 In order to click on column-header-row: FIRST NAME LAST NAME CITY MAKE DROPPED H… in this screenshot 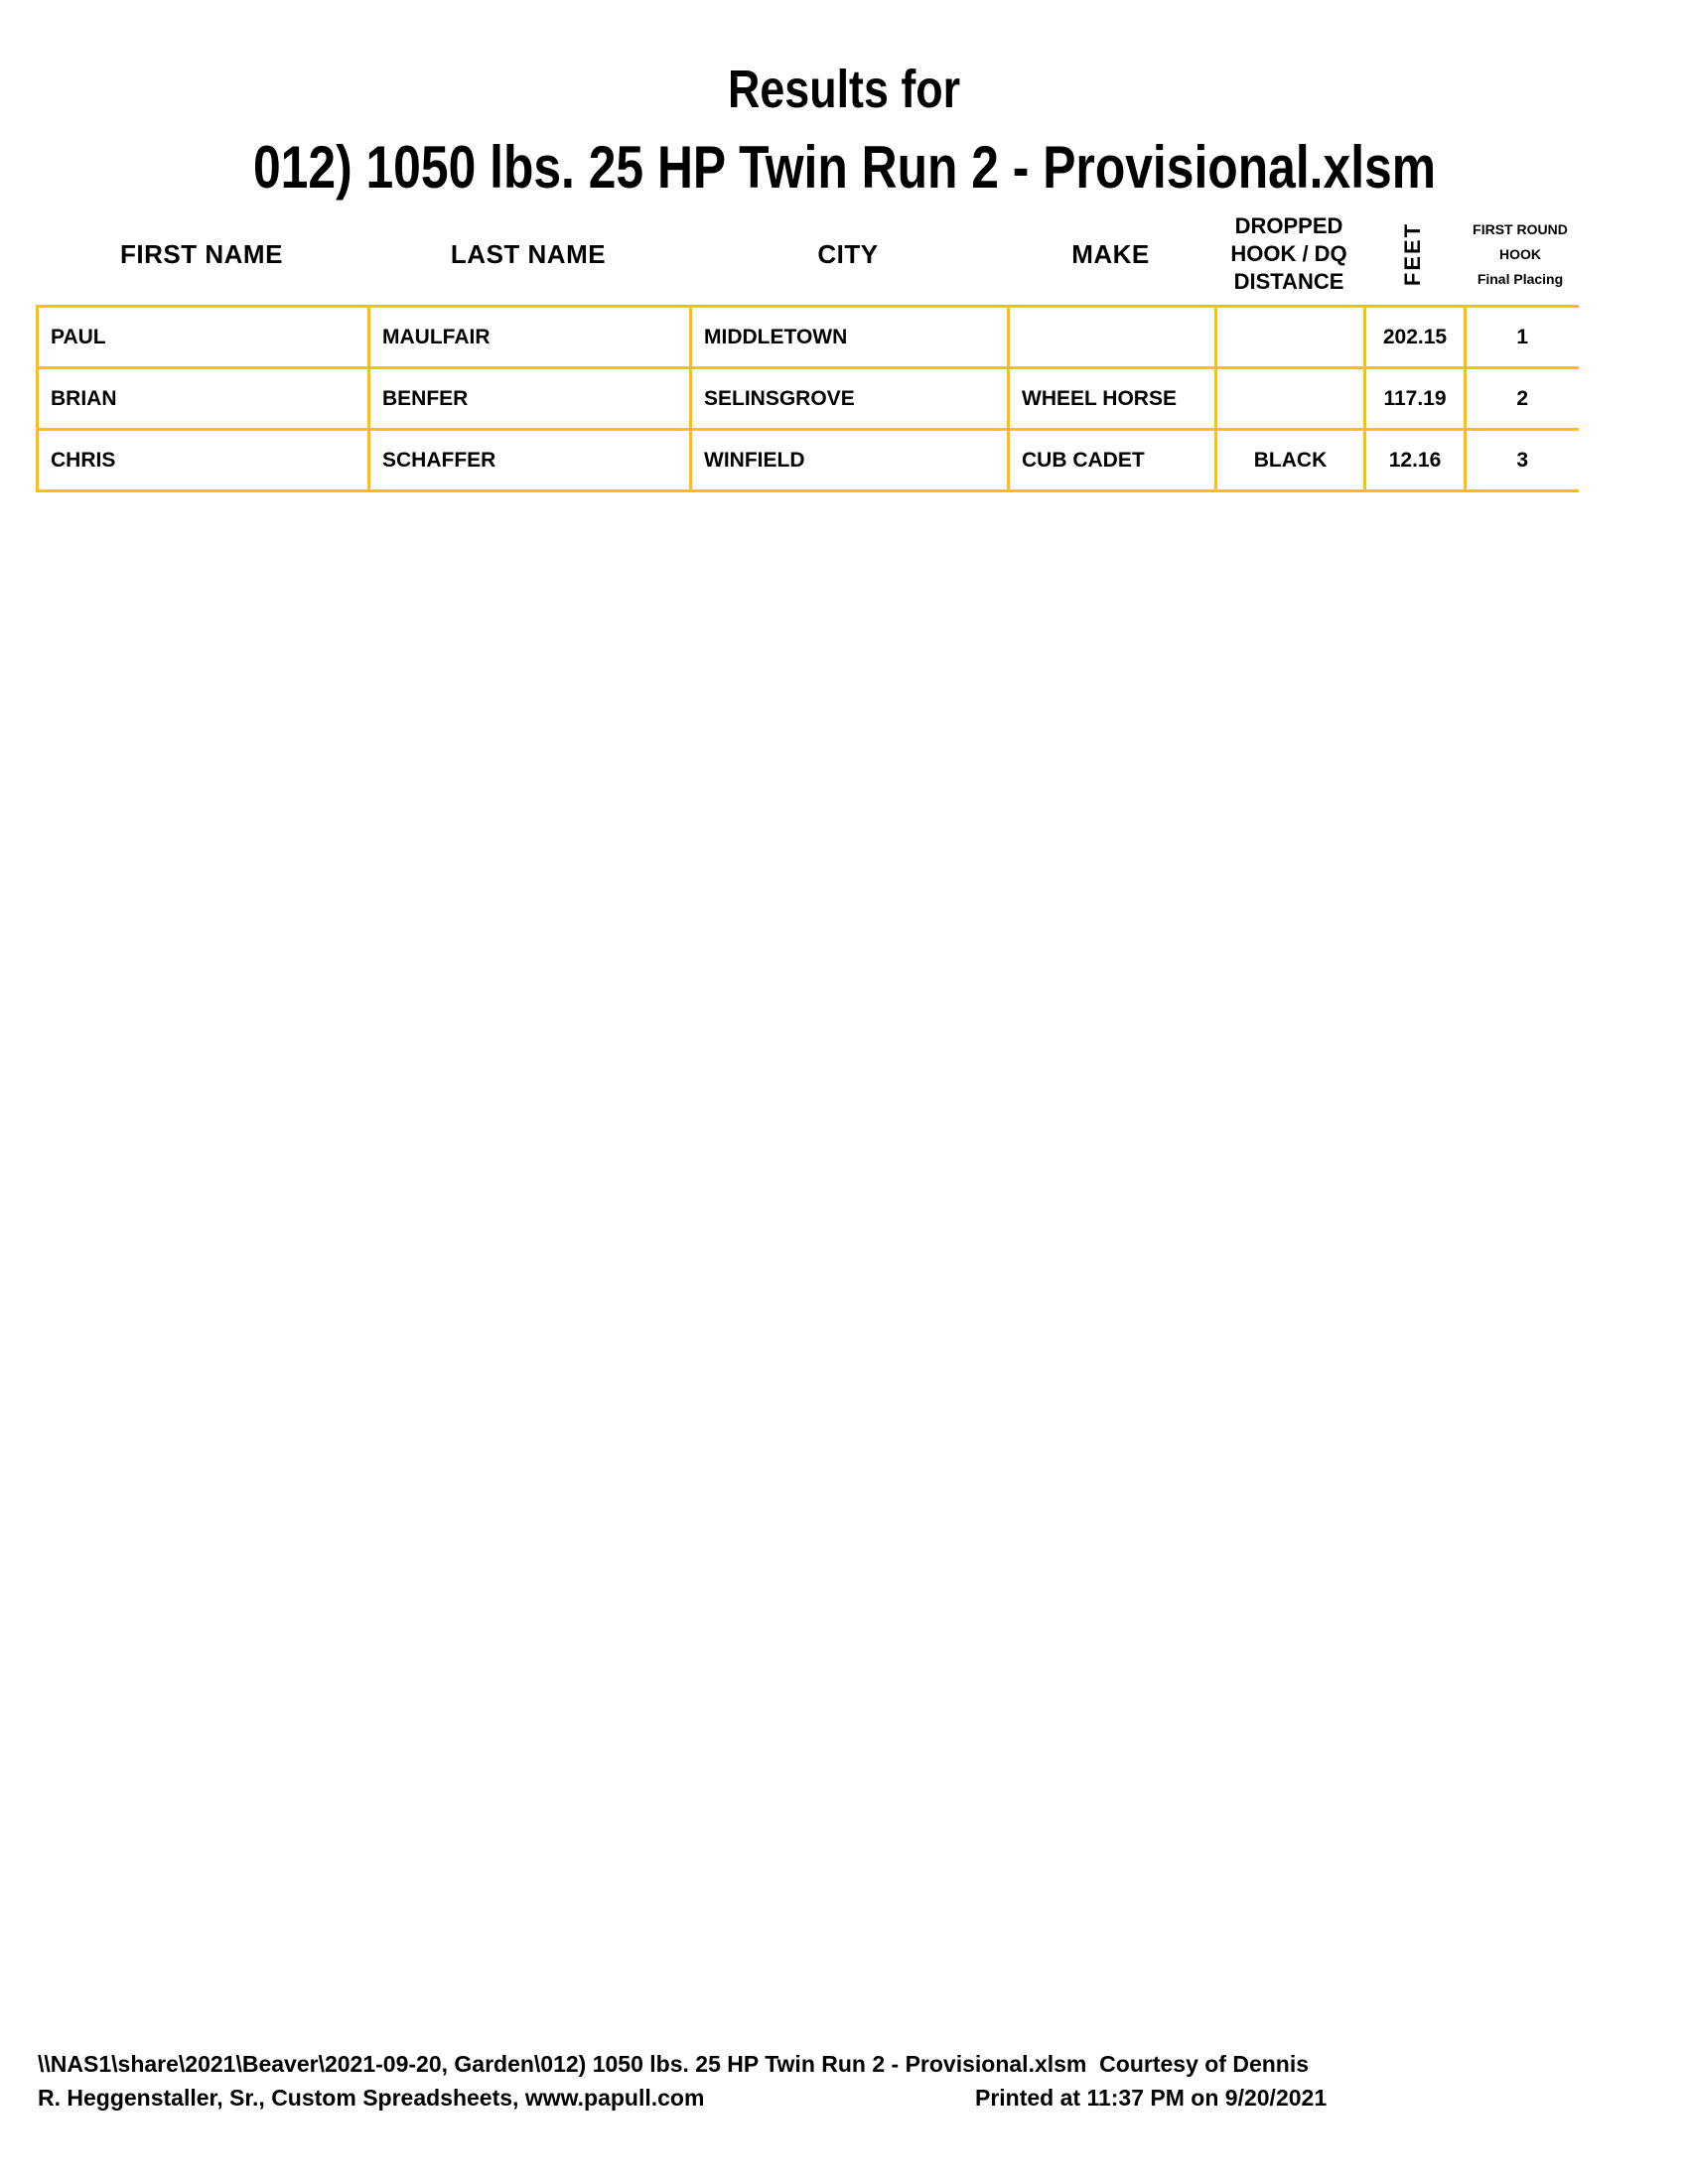, I will do `click(806, 254)`.